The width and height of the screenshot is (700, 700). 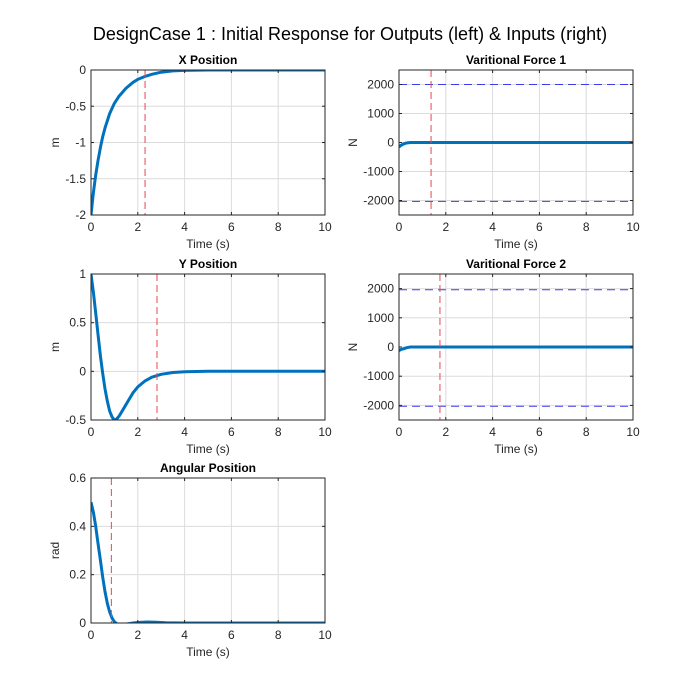 I want to click on y-tick-label: -1, so click(x=80, y=143).